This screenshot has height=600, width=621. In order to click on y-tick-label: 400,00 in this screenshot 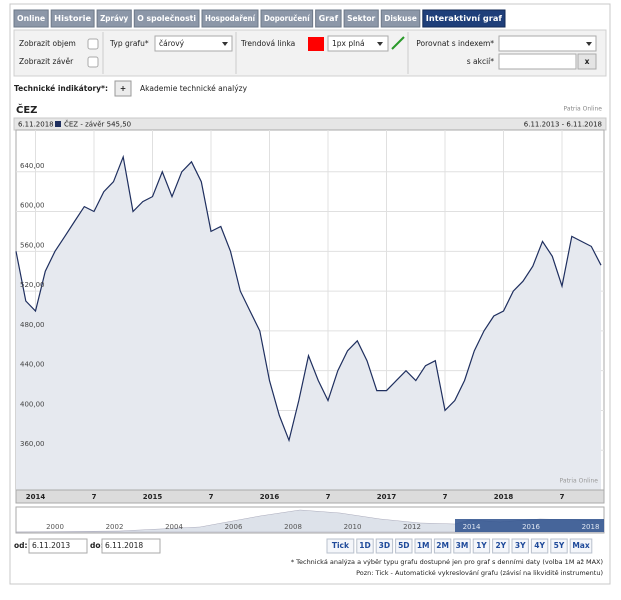, I will do `click(32, 404)`.